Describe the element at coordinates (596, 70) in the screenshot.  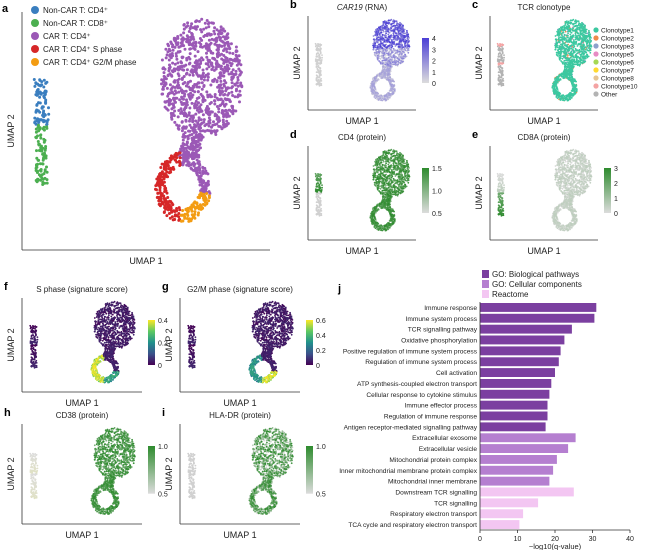
I see `legend-marker` at that location.